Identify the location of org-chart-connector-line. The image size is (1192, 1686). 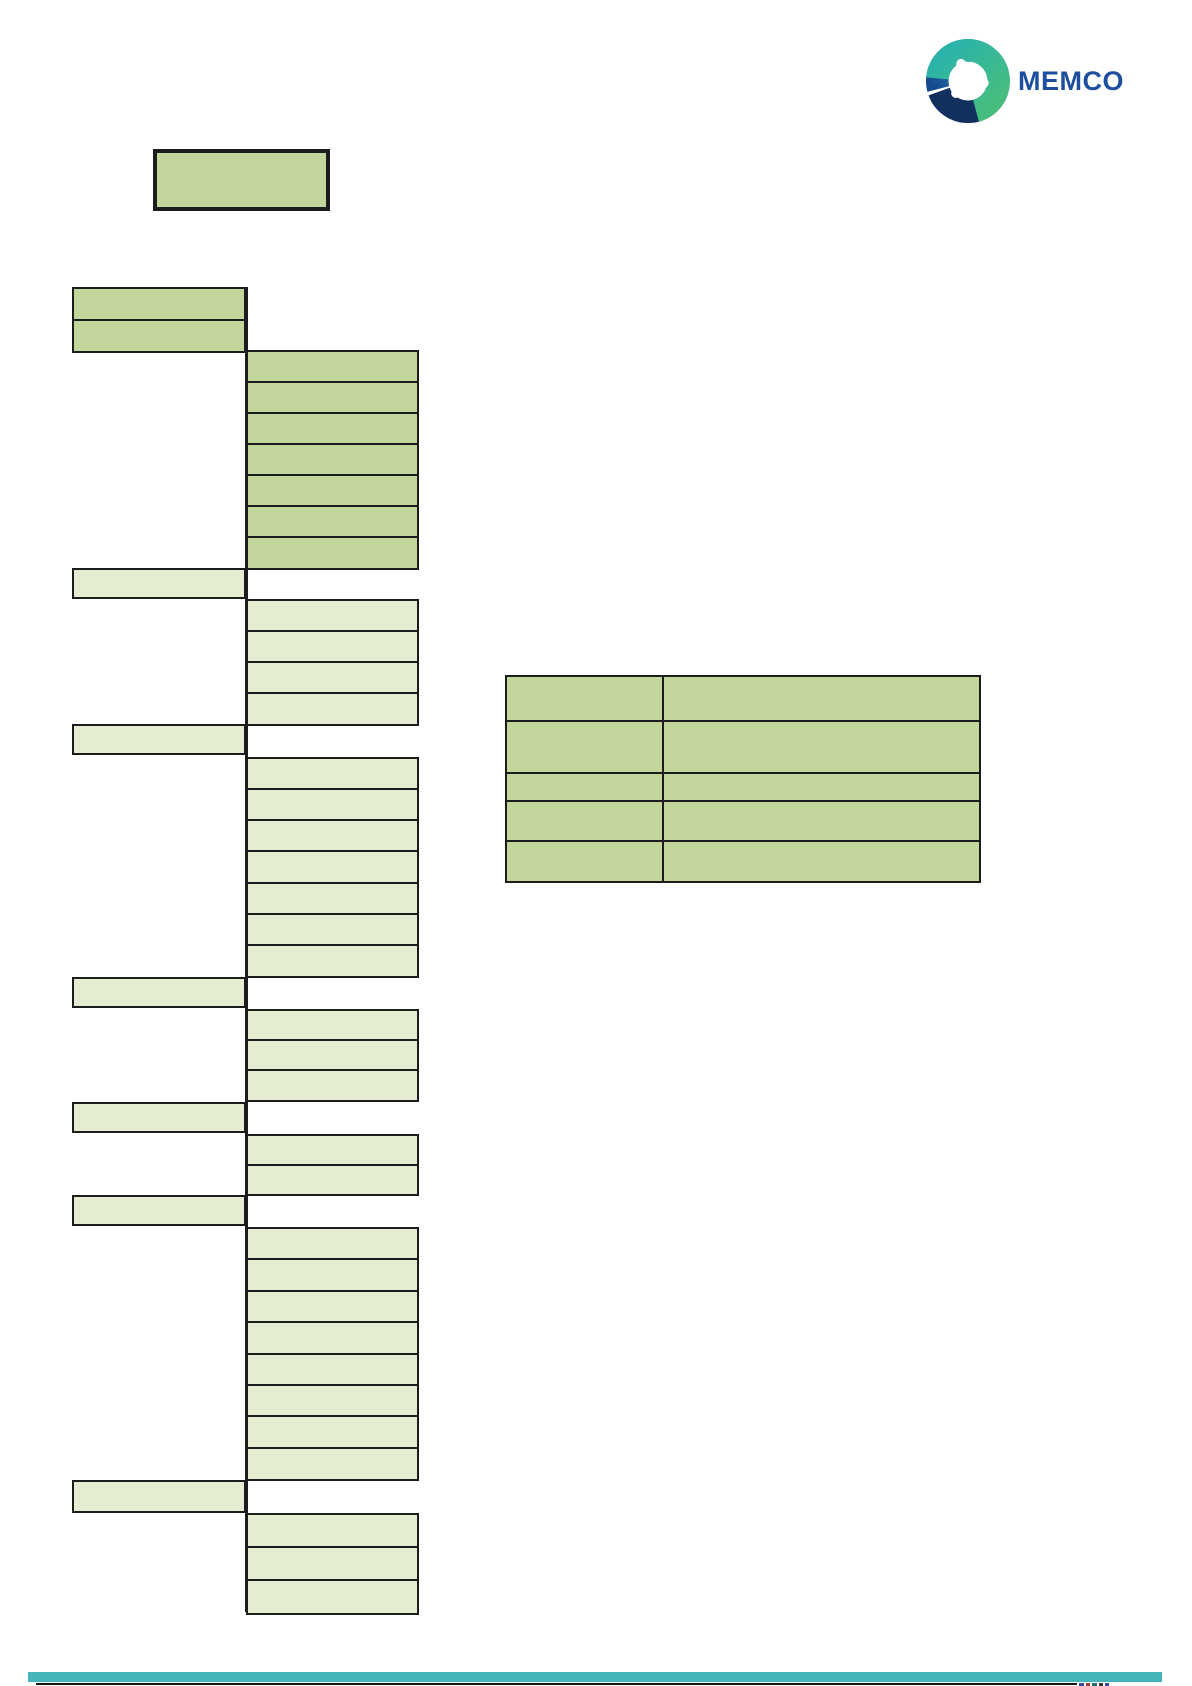
(246, 949).